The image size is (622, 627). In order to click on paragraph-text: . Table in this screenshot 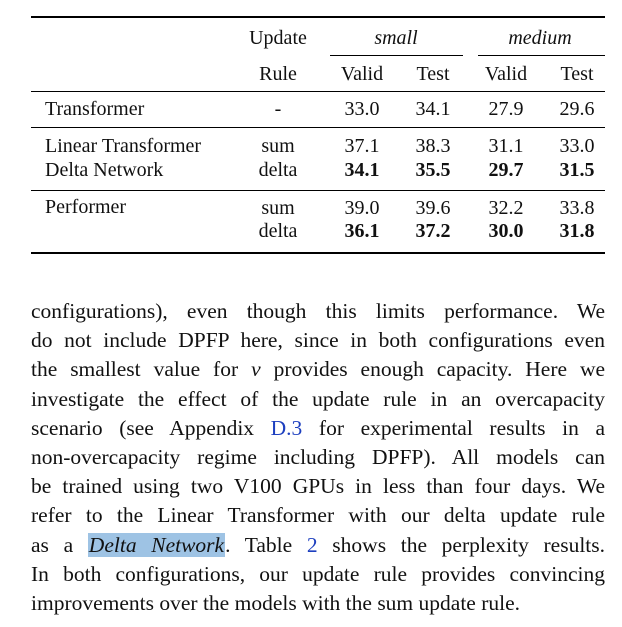, I will do `click(259, 544)`.